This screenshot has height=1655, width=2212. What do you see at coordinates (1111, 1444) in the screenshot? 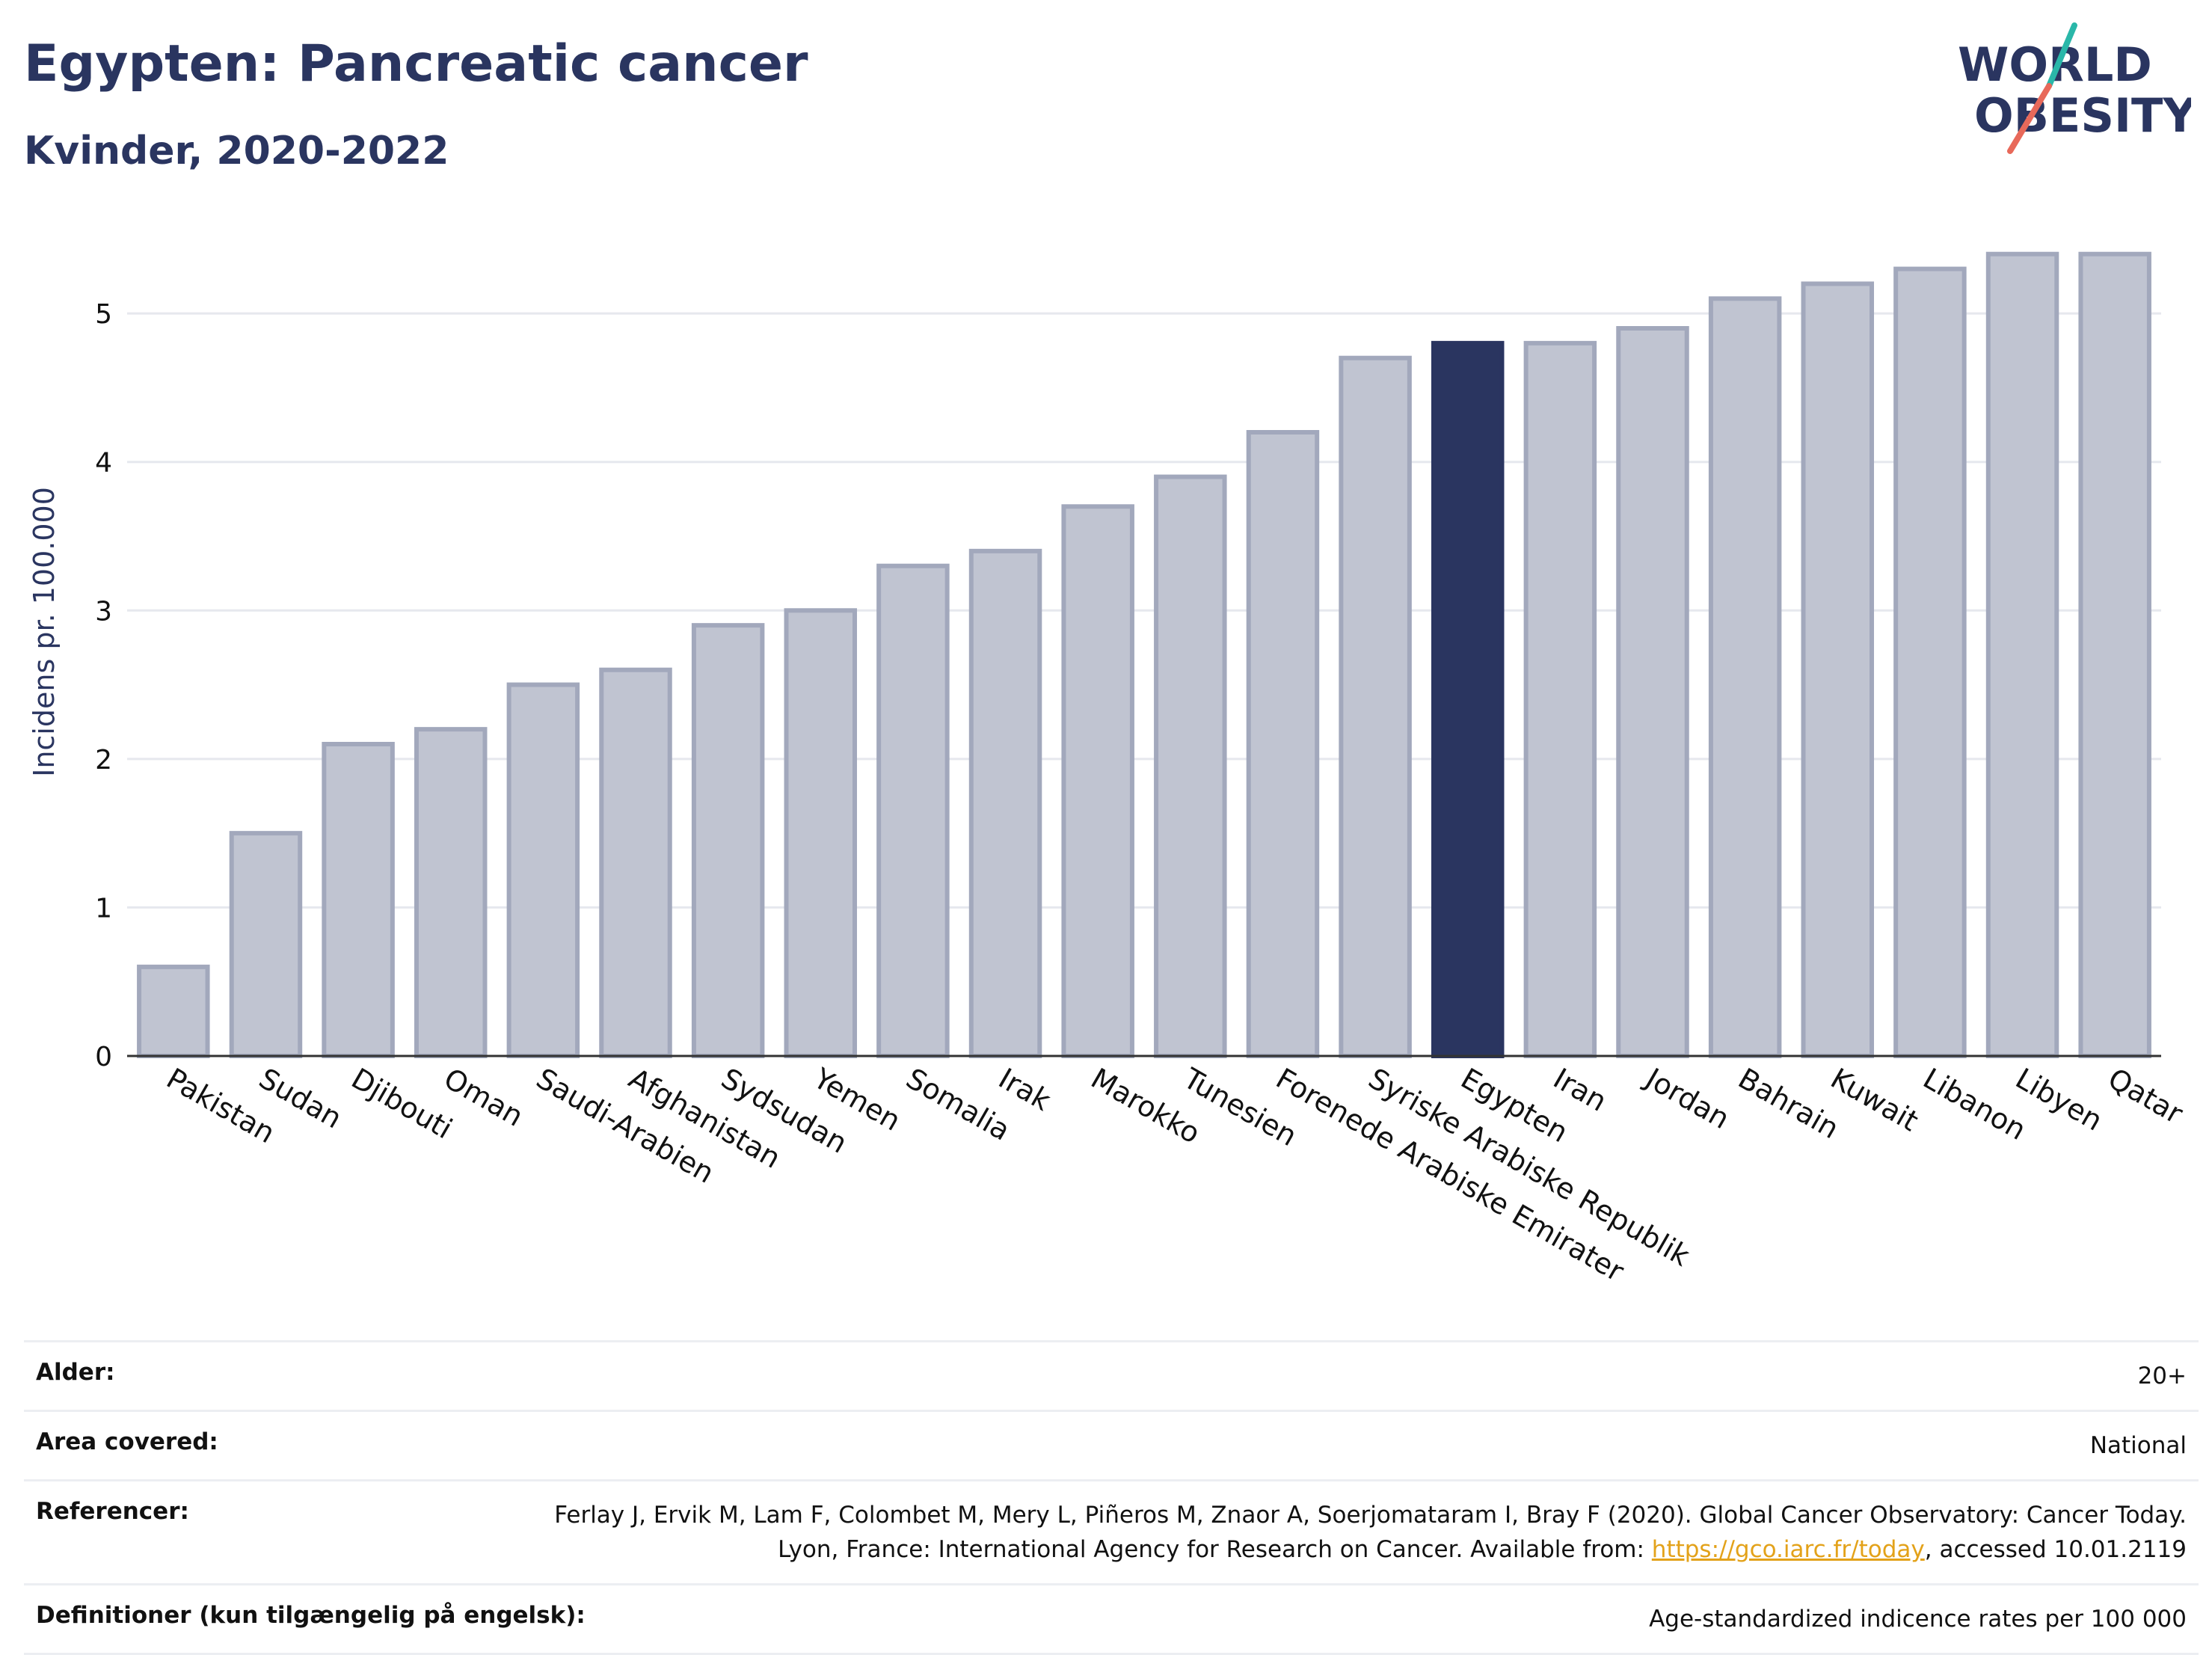
I see `meta-row-area: Area covered: National` at bounding box center [1111, 1444].